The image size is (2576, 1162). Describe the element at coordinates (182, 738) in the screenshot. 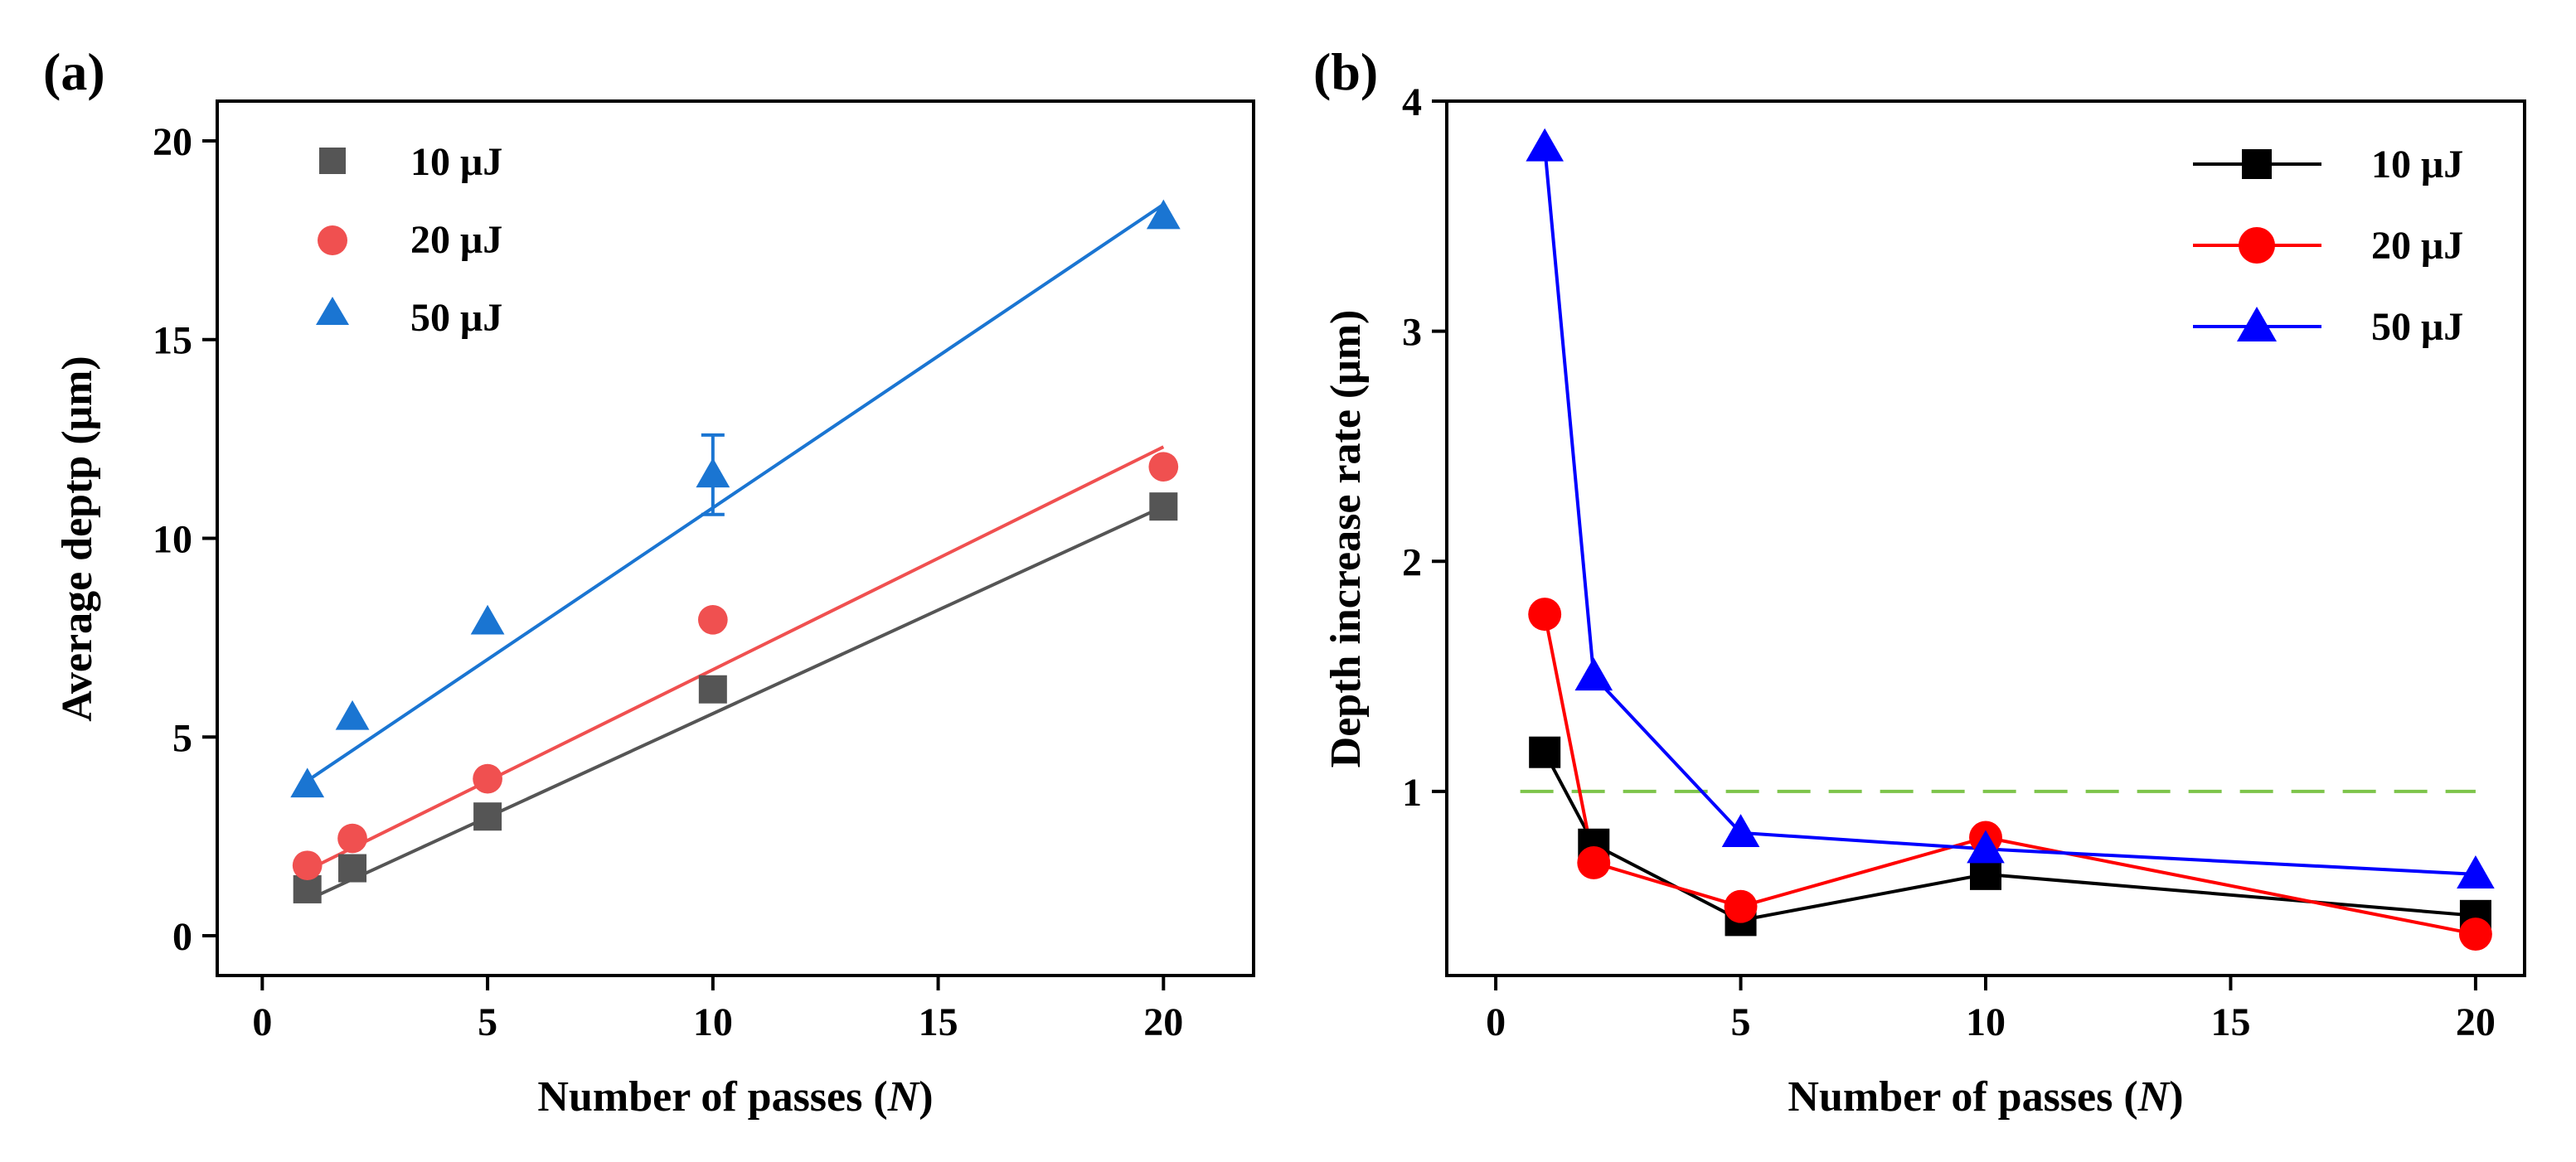

I see `panel-a-y-tick-label: 5` at that location.